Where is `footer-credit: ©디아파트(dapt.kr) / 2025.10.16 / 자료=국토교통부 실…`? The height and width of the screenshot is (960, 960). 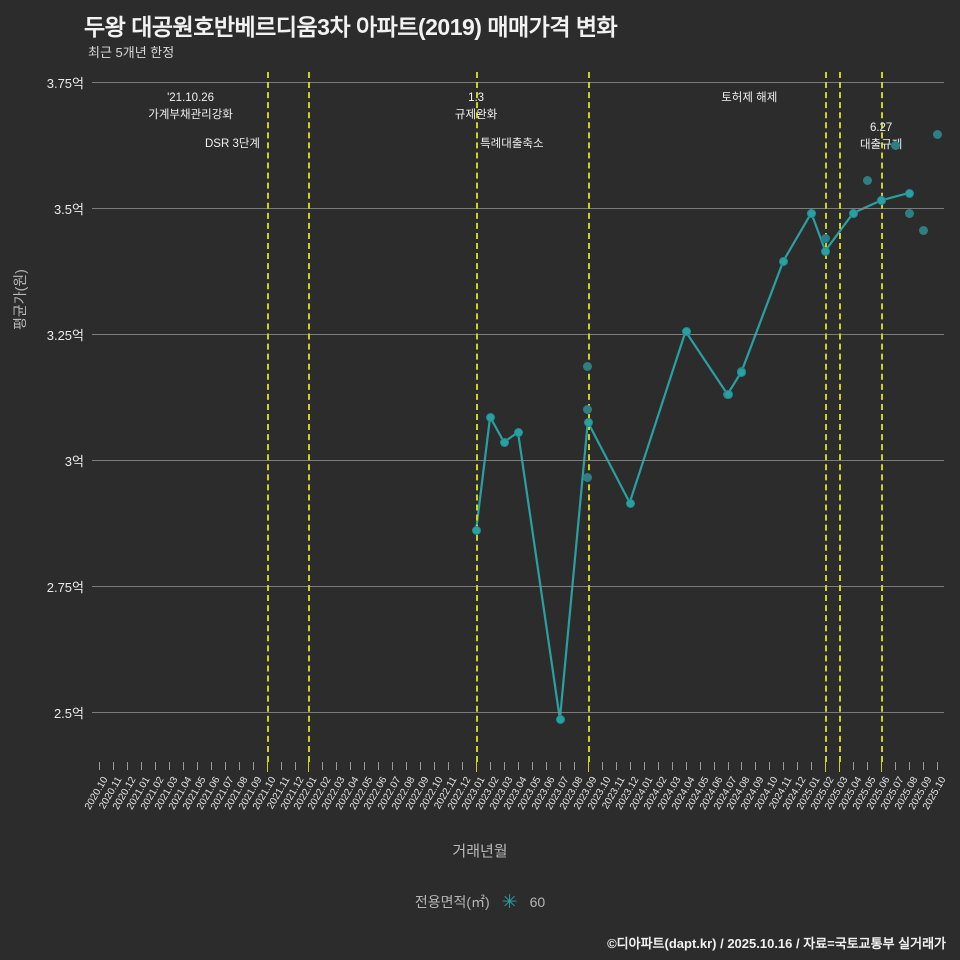 footer-credit: ©디아파트(dapt.kr) / 2025.10.16 / 자료=국토교통부 실… is located at coordinates (776, 943).